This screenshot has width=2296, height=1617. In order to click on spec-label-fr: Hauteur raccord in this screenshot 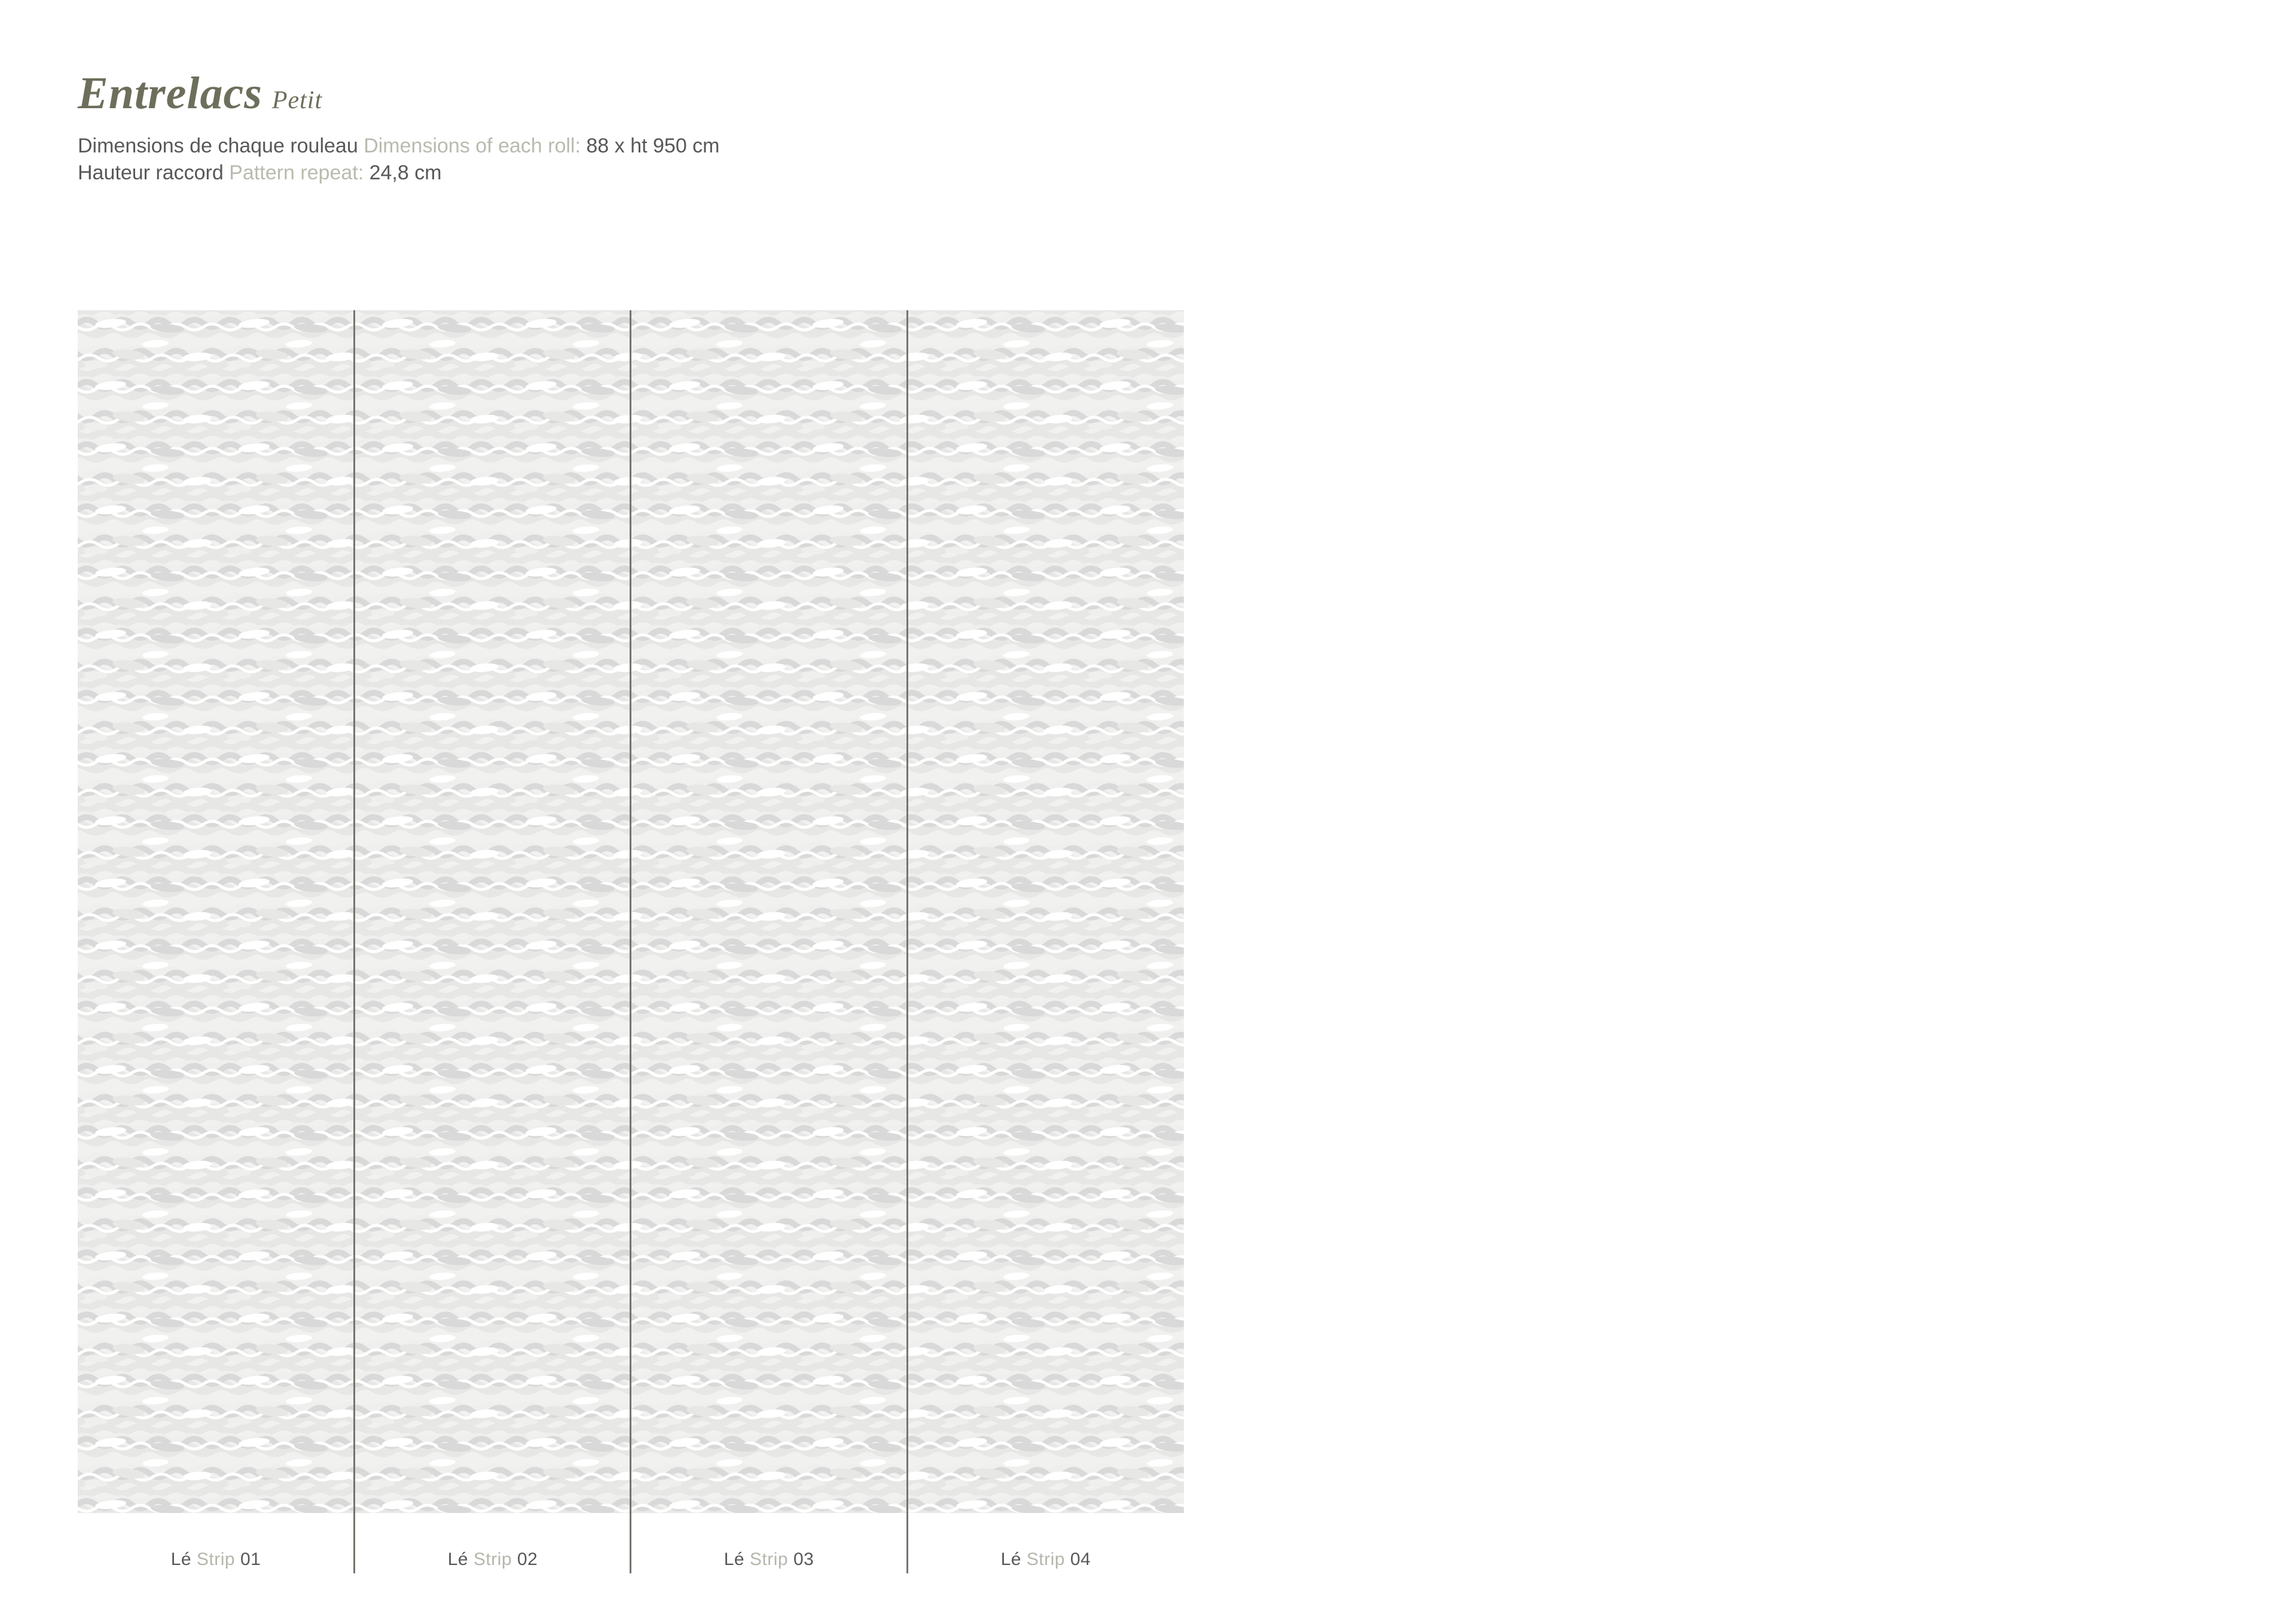, I will do `click(151, 172)`.